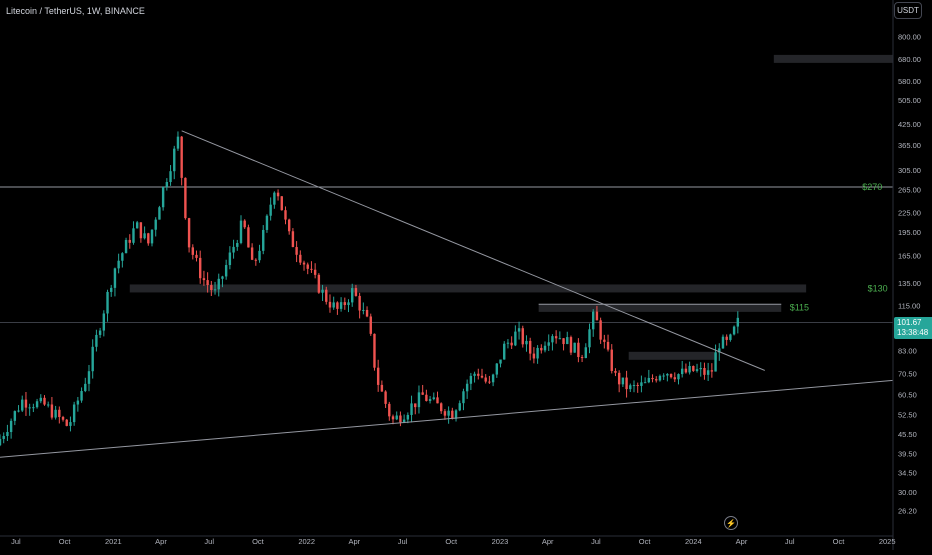 This screenshot has width=932, height=555. What do you see at coordinates (907, 511) in the screenshot?
I see `y-tick-label: 26.20` at bounding box center [907, 511].